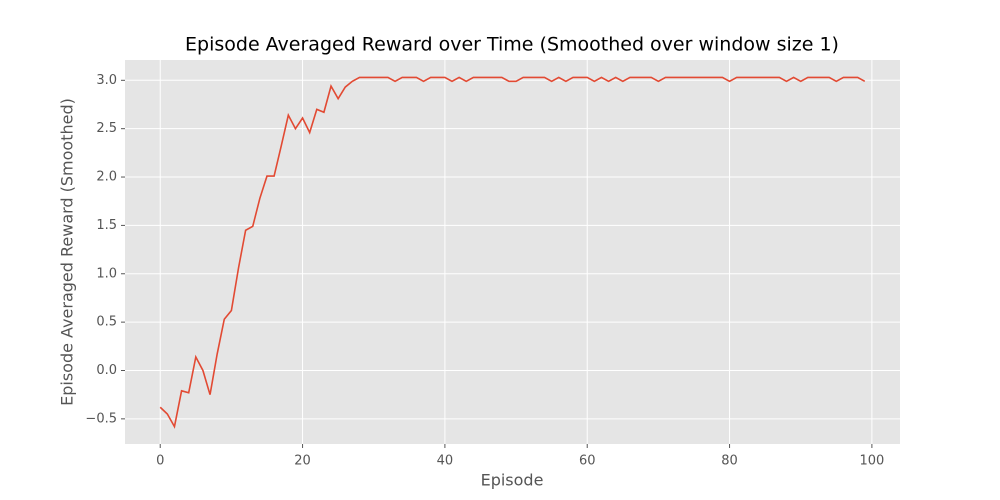 Image resolution: width=1000 pixels, height=500 pixels. Describe the element at coordinates (302, 461) in the screenshot. I see `x-tick-label: 20` at that location.